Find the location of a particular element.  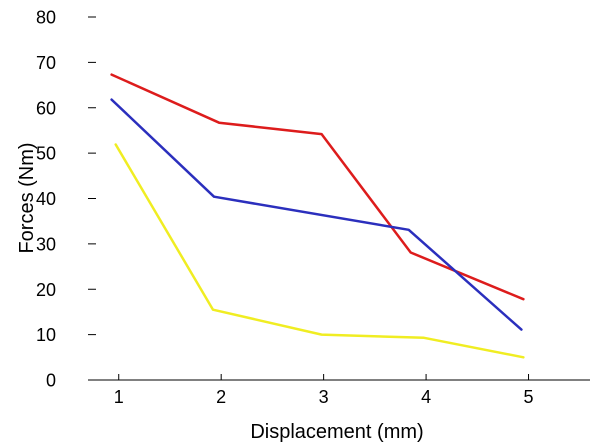

y-tick-label: 20 is located at coordinates (46, 290).